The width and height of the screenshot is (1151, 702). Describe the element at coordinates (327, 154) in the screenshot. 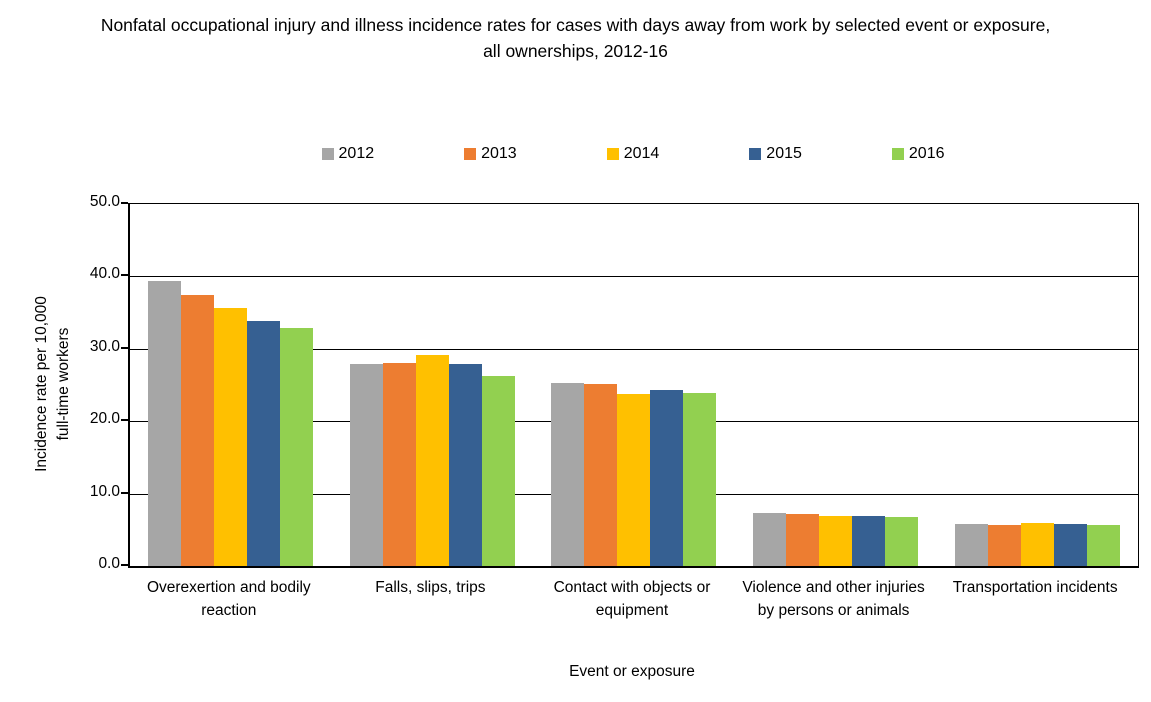

I see `legend-swatch-2012` at that location.